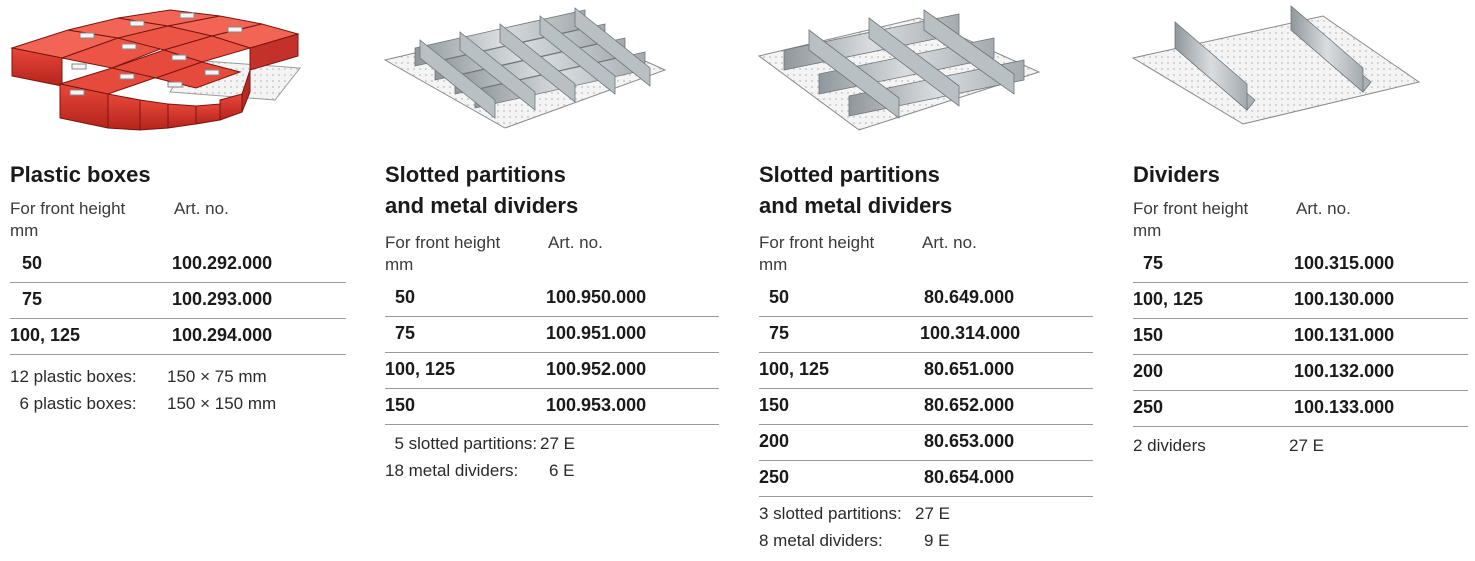  I want to click on note-label: 8 metal dividers:, so click(821, 540).